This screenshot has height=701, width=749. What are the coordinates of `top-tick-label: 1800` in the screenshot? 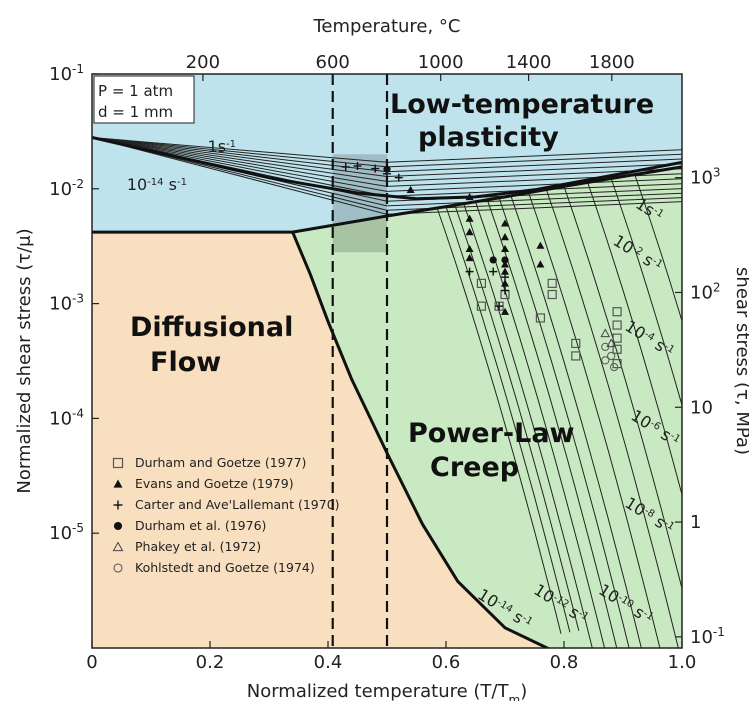 It's located at (612, 62).